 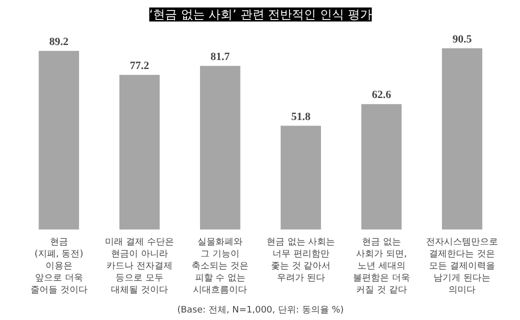 What do you see at coordinates (139, 267) in the screenshot?
I see `x-tick-label: 미래 결제 수단은 현금이 아니라 카드나 전자결제 등으로 모두 대체될 것이다` at bounding box center [139, 267].